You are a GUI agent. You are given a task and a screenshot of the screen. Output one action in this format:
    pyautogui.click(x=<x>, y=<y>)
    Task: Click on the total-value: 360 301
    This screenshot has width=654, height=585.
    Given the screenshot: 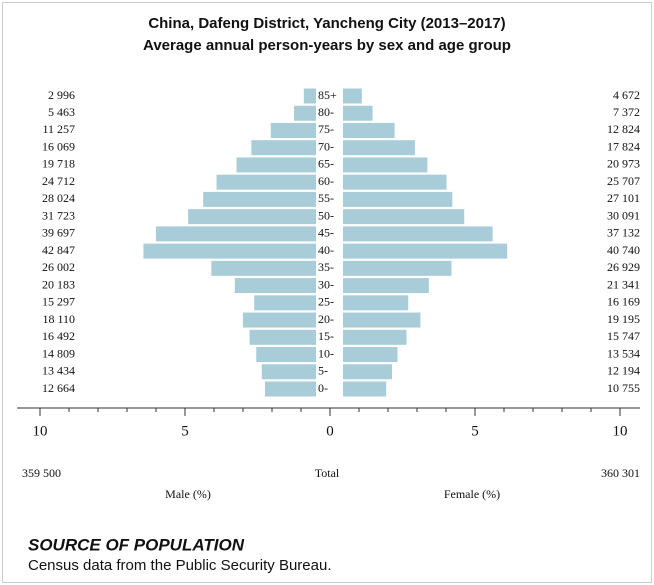 What is the action you would take?
    pyautogui.click(x=620, y=473)
    